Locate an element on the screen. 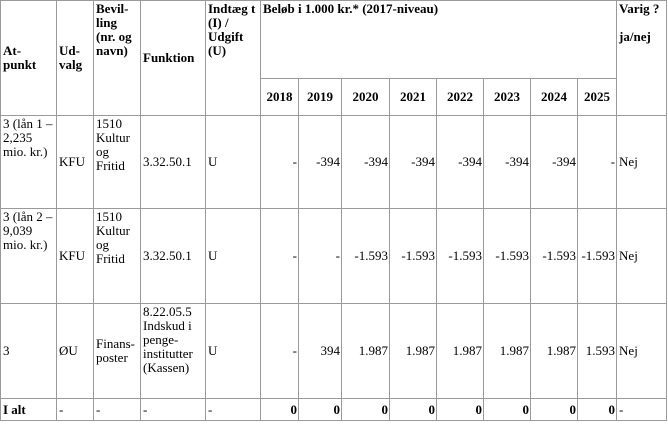  year-header-row: 2018 2019 2020 2021 2022 2023 2024 2025 is located at coordinates (334, 97).